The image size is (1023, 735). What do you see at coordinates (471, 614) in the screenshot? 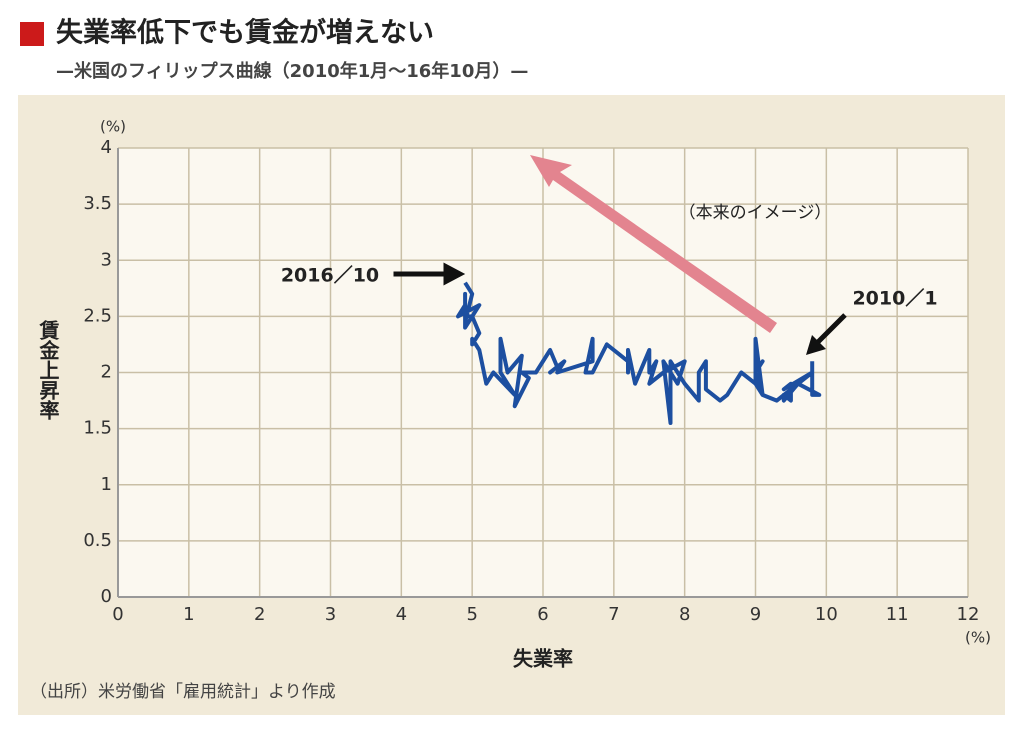
I see `x-tick-label: 5` at bounding box center [471, 614].